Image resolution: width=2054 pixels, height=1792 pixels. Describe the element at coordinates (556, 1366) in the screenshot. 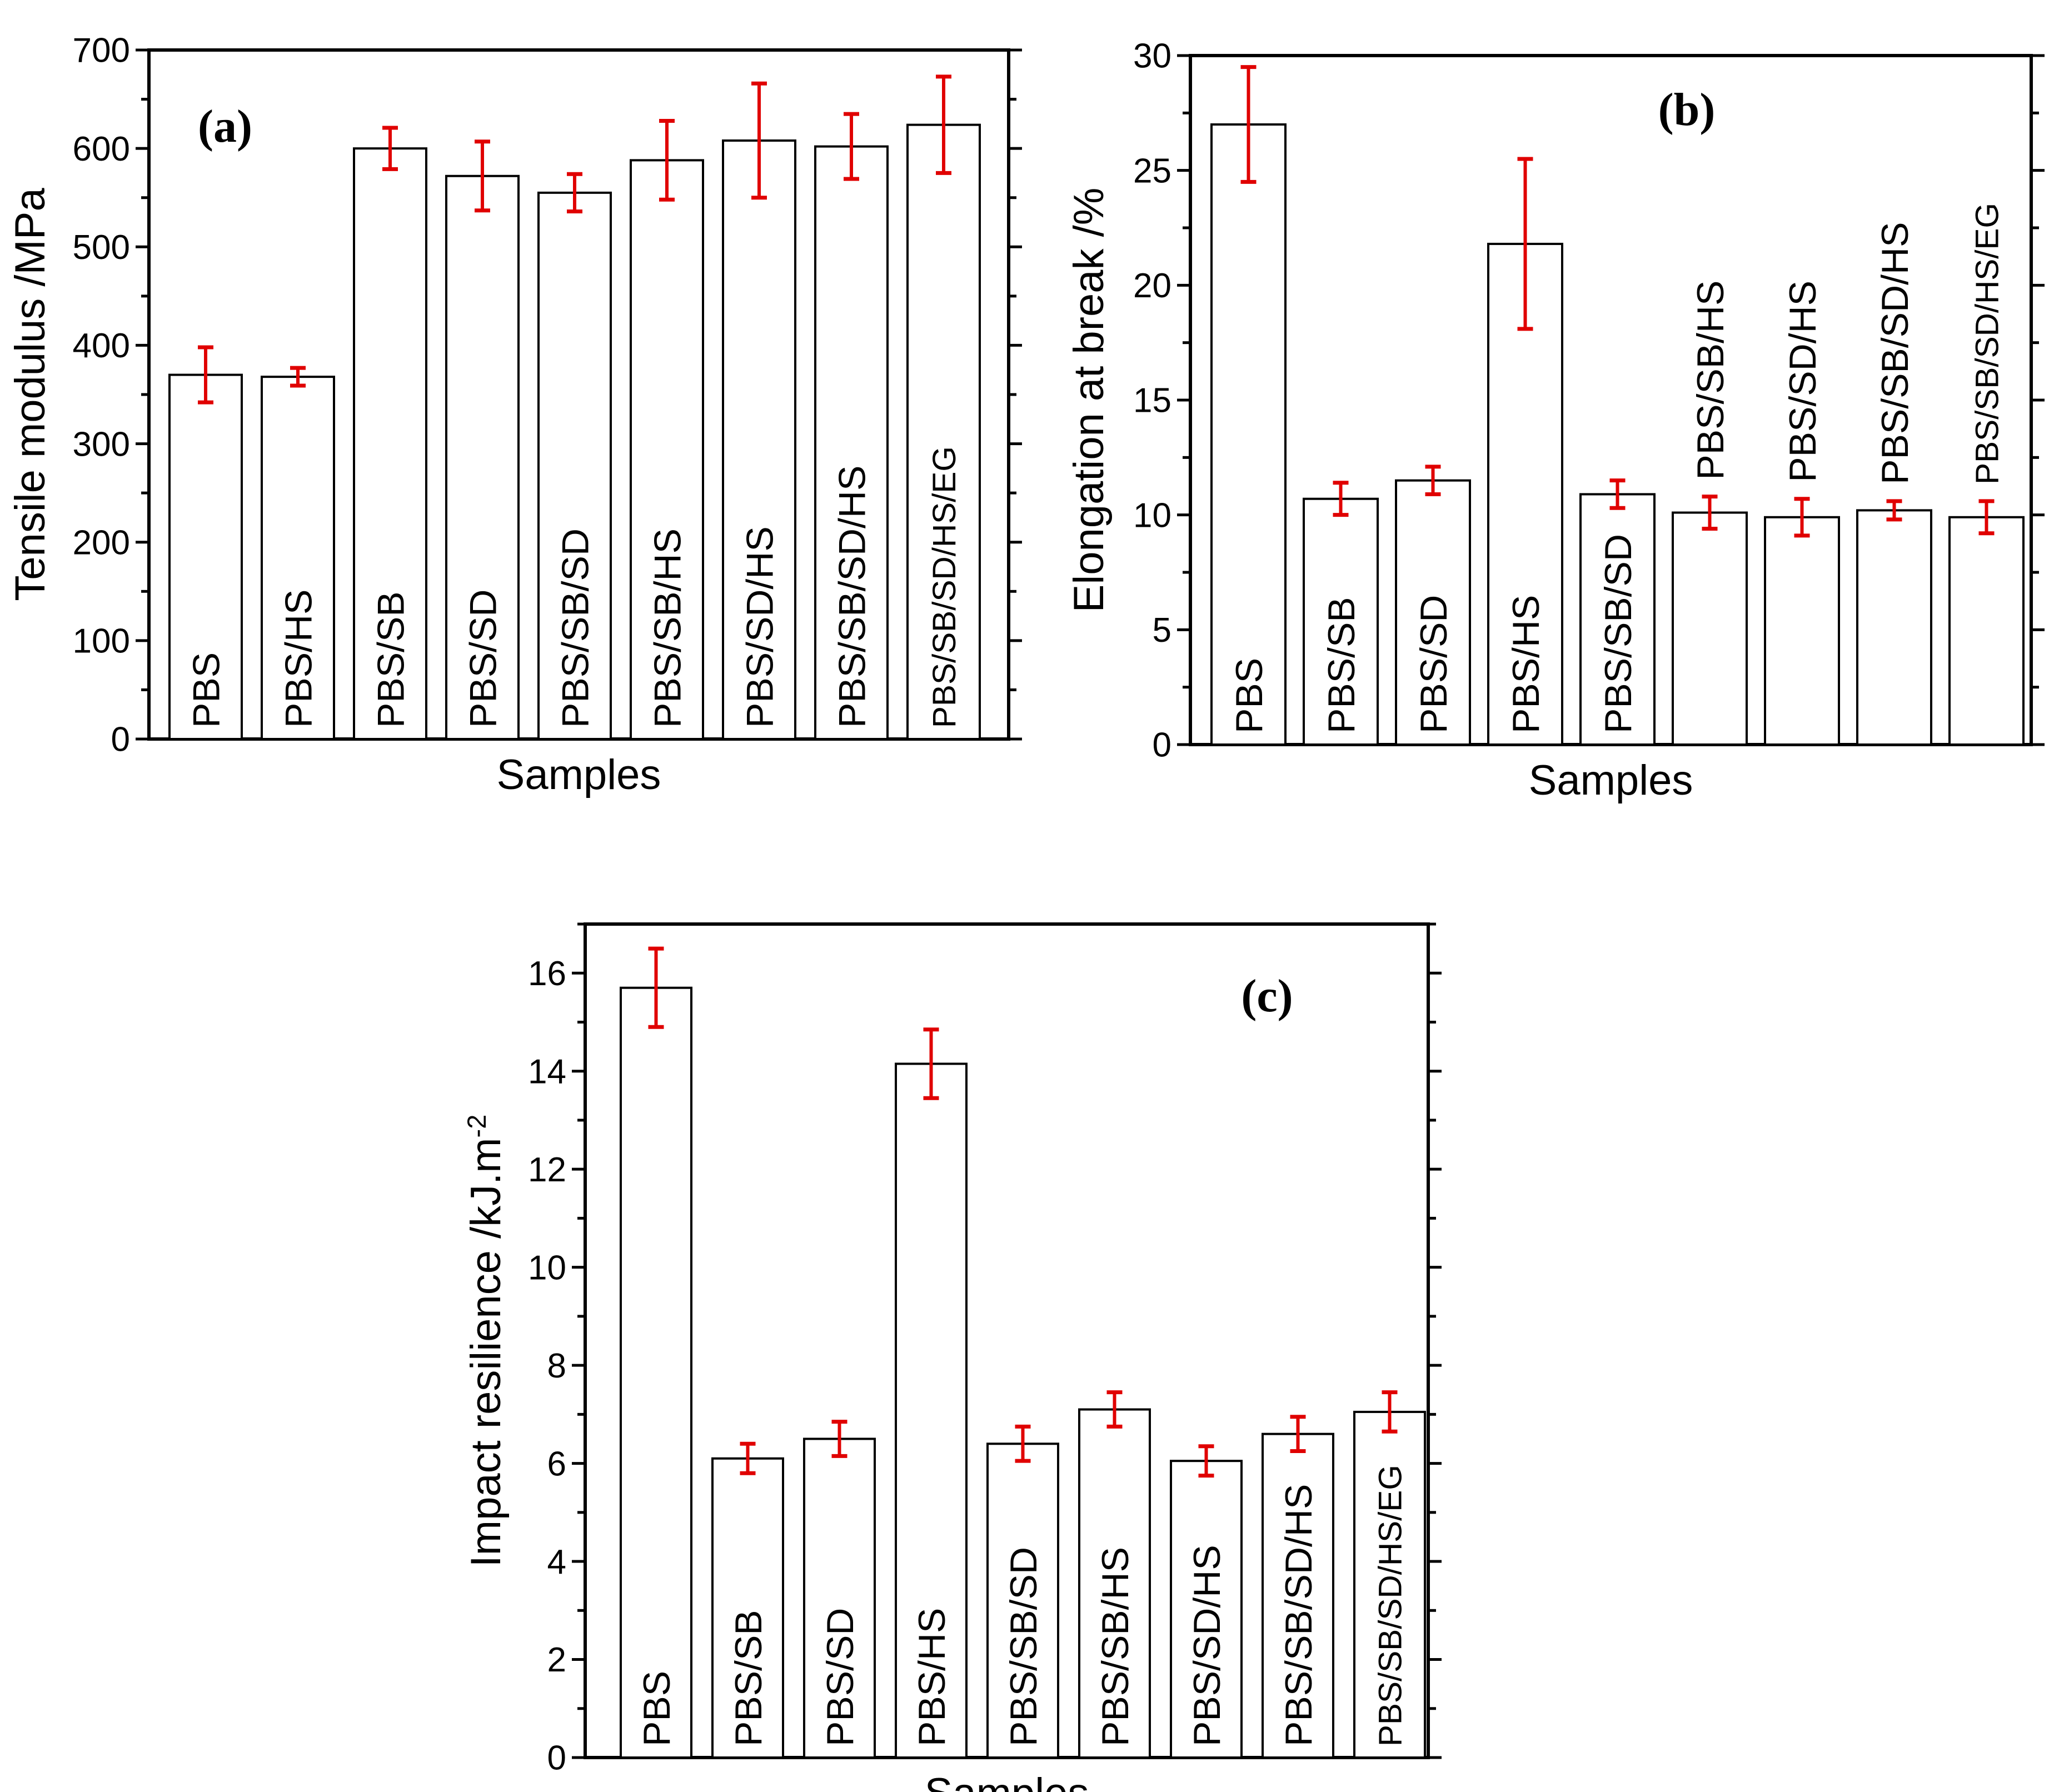

I see `y-tick-label: 8` at that location.